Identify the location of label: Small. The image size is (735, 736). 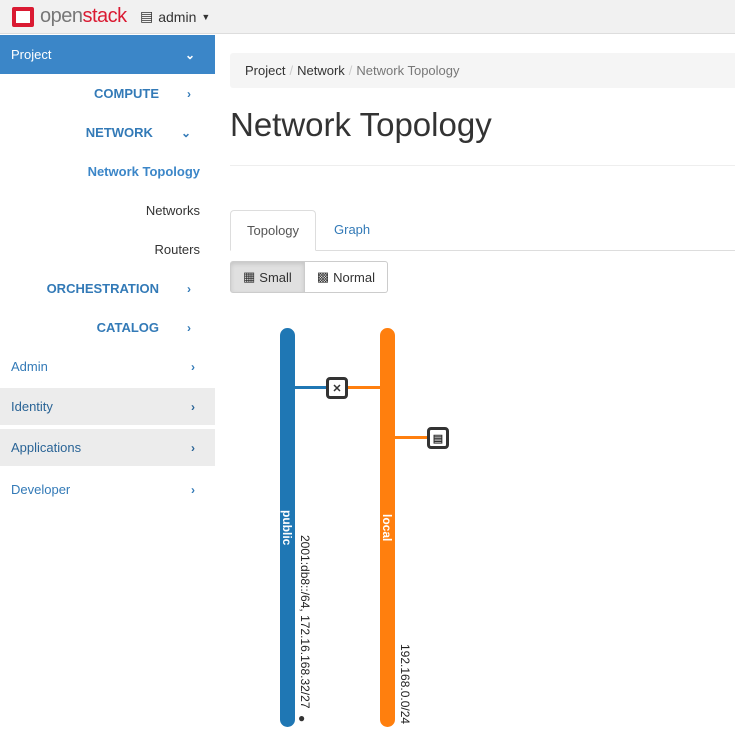
(275, 277).